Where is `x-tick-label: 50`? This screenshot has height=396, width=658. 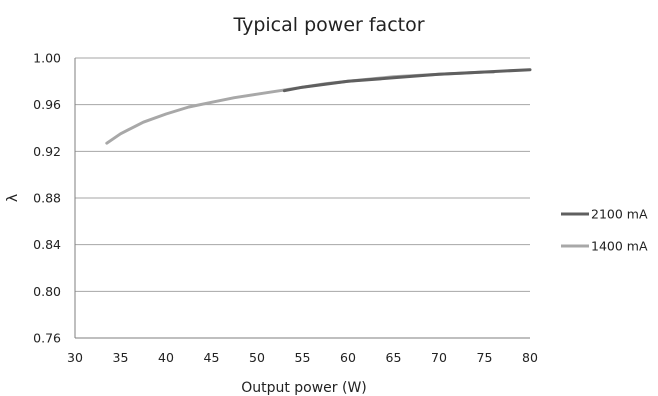
x-tick-label: 50 is located at coordinates (257, 357).